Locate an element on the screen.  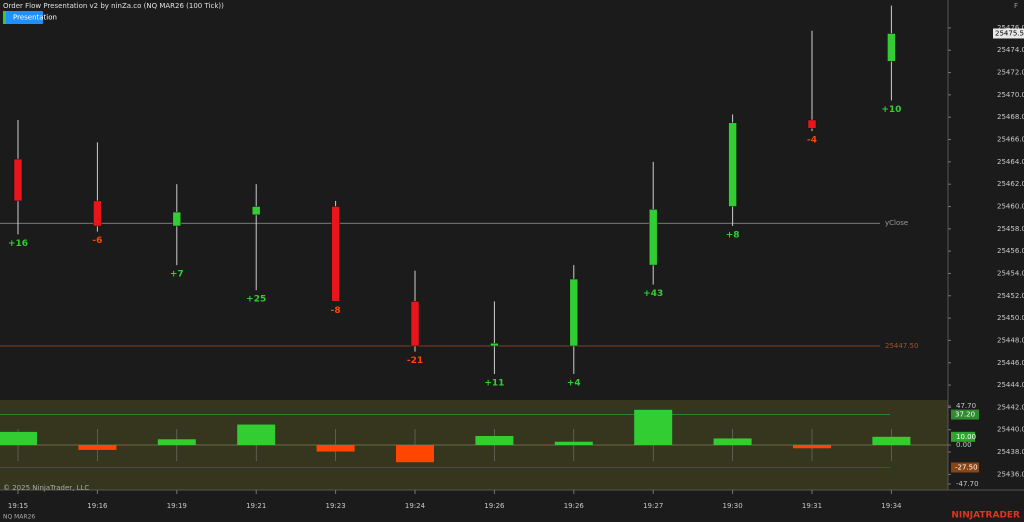
y-tick-label: 25470.00 is located at coordinates (1010, 95).